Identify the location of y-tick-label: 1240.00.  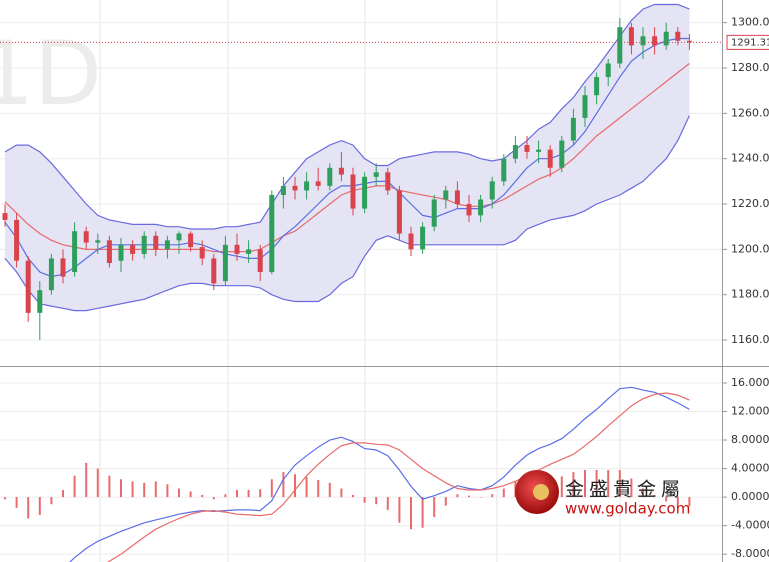
(750, 158).